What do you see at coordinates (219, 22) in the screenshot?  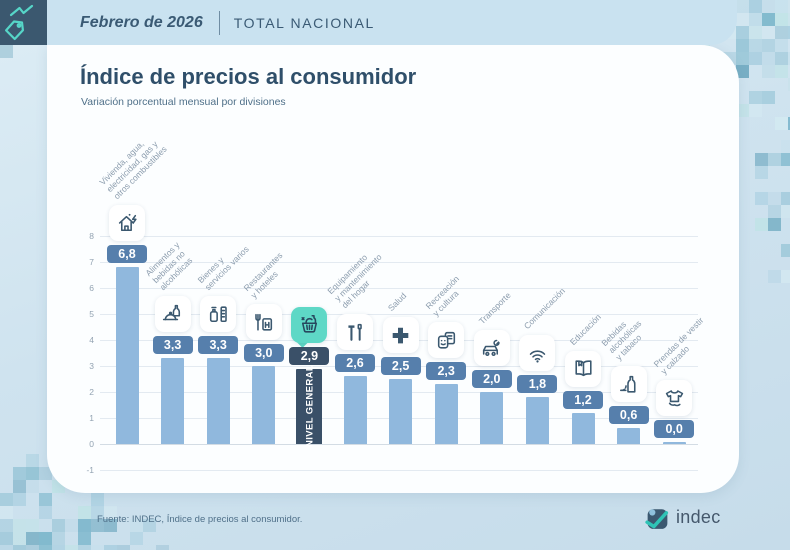 I see `header-separator` at bounding box center [219, 22].